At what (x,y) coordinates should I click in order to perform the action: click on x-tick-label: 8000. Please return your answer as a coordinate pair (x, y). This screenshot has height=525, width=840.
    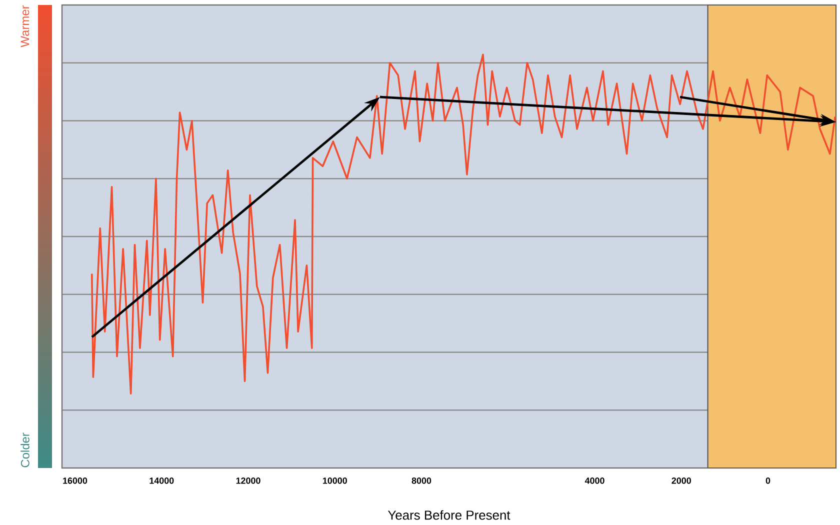
    Looking at the image, I should click on (422, 481).